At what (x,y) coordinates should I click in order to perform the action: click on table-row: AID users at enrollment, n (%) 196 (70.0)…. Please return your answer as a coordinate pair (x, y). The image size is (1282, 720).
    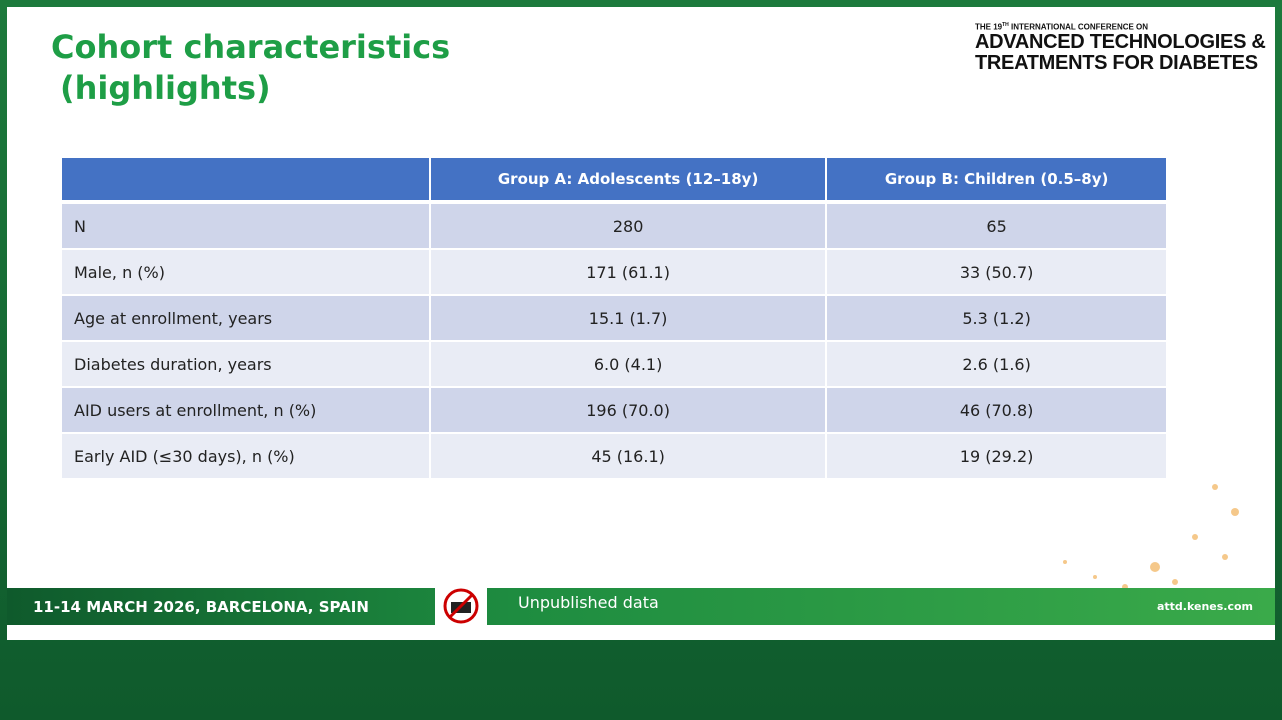
    Looking at the image, I should click on (615, 410).